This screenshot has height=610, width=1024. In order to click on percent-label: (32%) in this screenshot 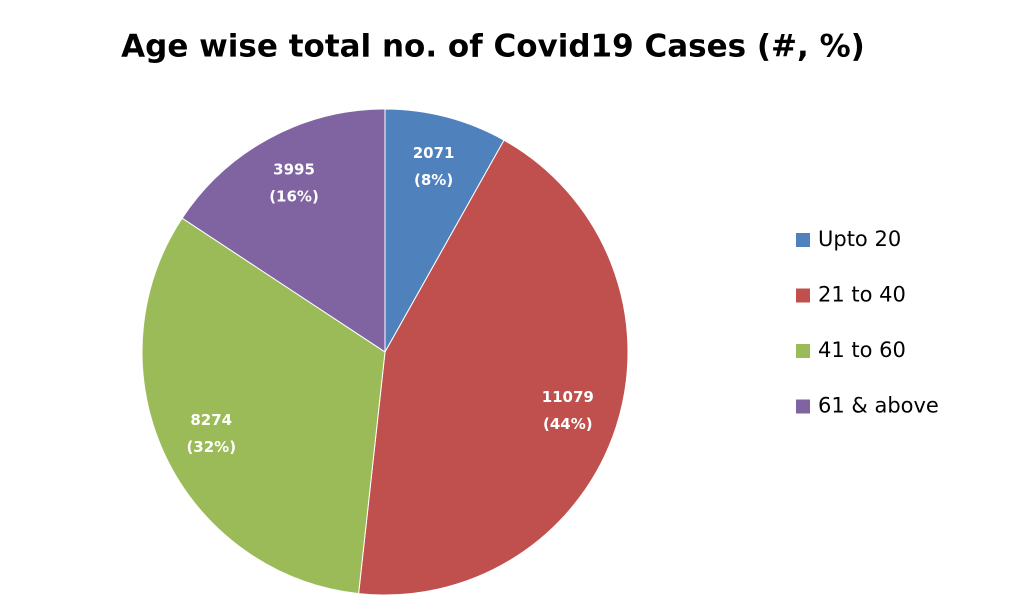, I will do `click(211, 447)`.